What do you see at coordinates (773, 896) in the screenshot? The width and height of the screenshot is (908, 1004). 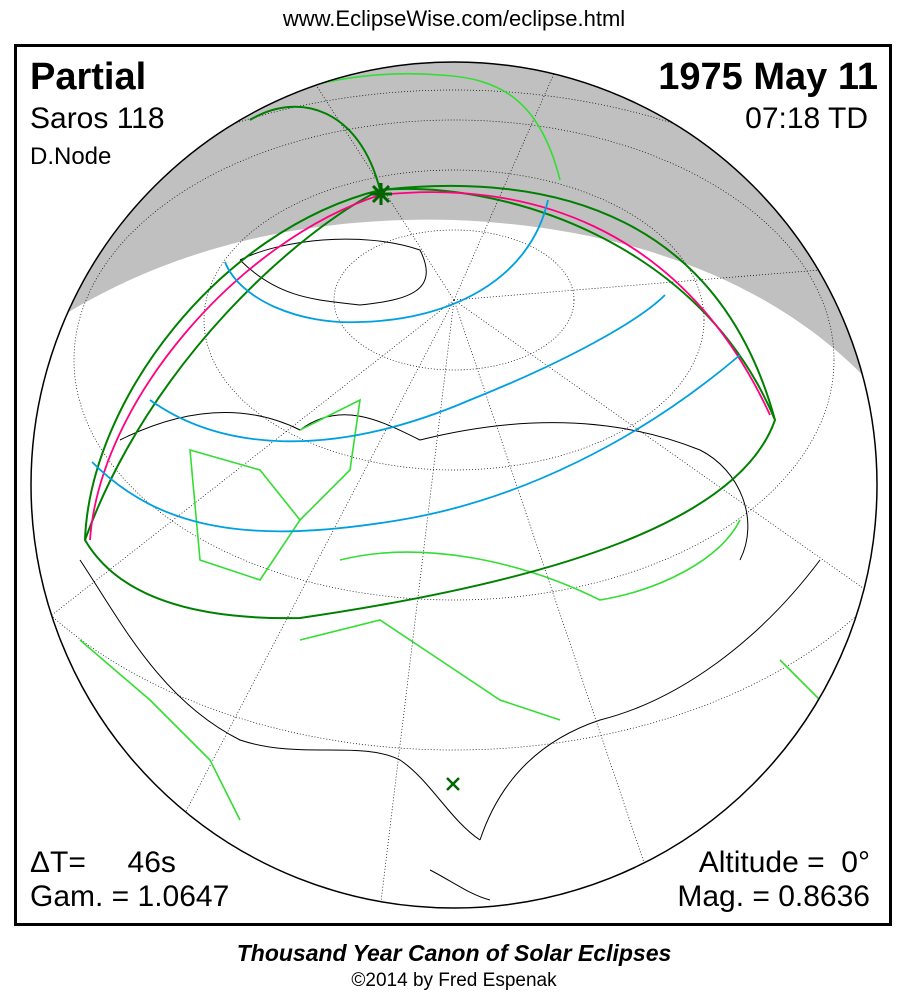 I see `magnitude: Mag. = 0.8636` at bounding box center [773, 896].